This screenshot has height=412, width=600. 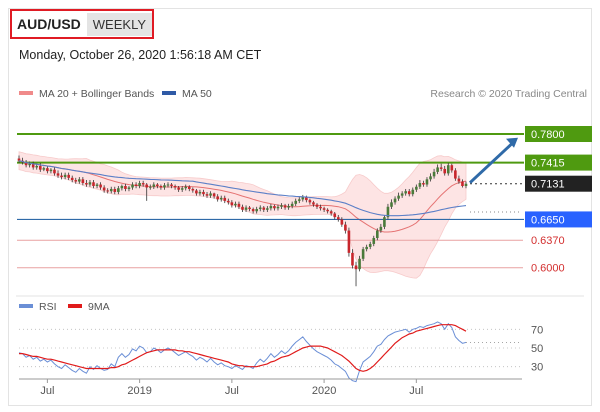 I want to click on rsi-ma-legend-swatch, so click(x=75, y=306).